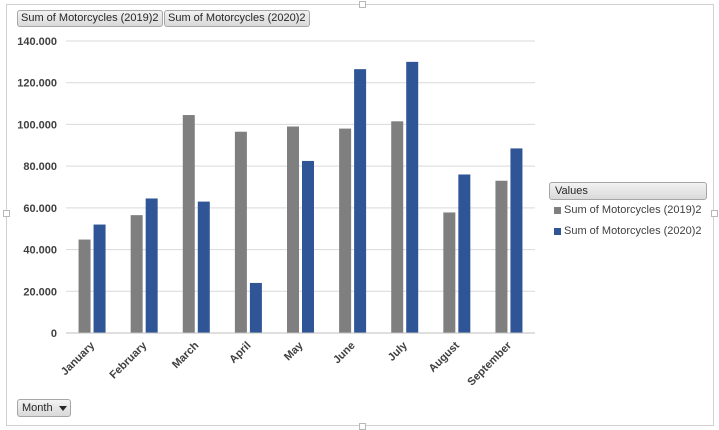 This screenshot has height=430, width=719. Describe the element at coordinates (188, 224) in the screenshot. I see `bar-2019-march` at that location.